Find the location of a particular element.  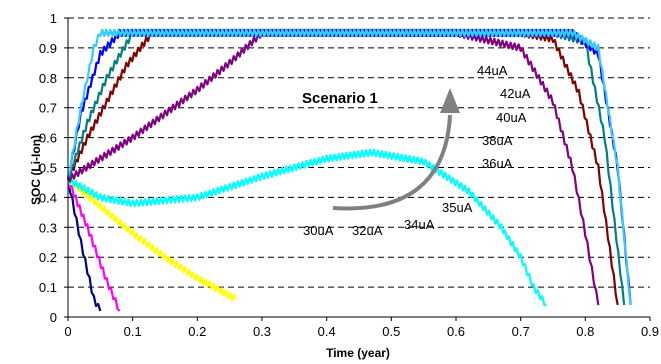

x-tick-label: 0.1 is located at coordinates (133, 331).